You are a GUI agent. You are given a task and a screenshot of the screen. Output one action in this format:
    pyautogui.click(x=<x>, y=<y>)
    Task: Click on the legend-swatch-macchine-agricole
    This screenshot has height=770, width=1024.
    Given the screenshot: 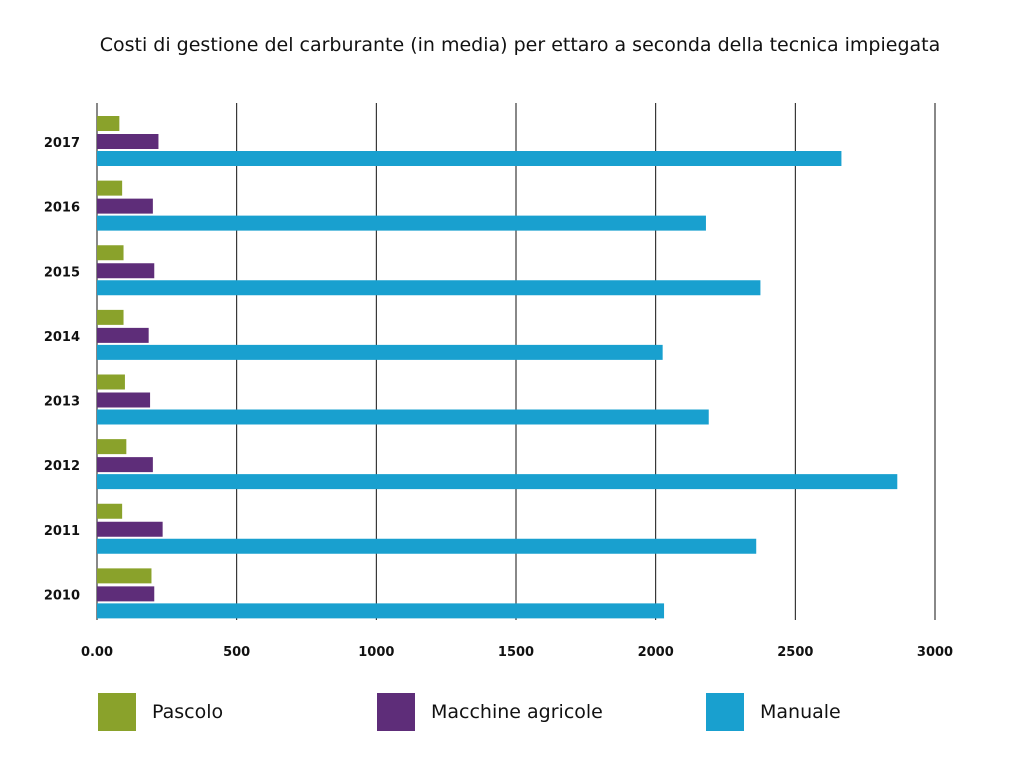 What is the action you would take?
    pyautogui.click(x=396, y=712)
    